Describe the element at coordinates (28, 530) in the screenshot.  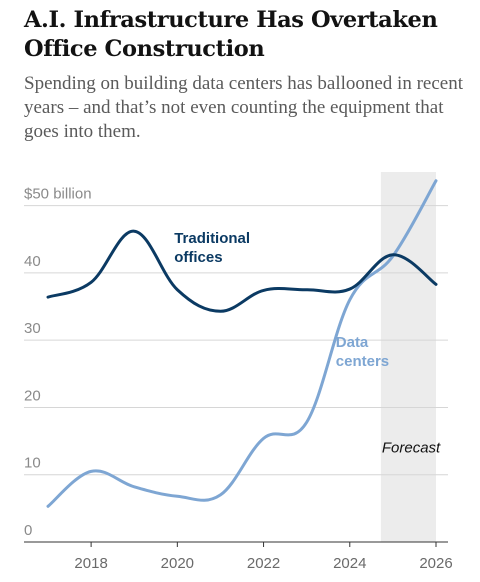
I see `y-tick-label: 0` at that location.